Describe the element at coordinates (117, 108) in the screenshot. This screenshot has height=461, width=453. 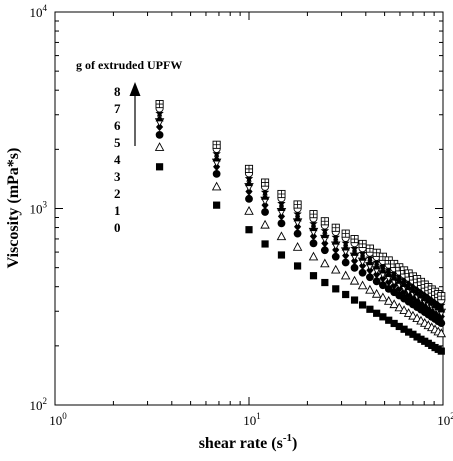
I see `legend-label: 7` at that location.